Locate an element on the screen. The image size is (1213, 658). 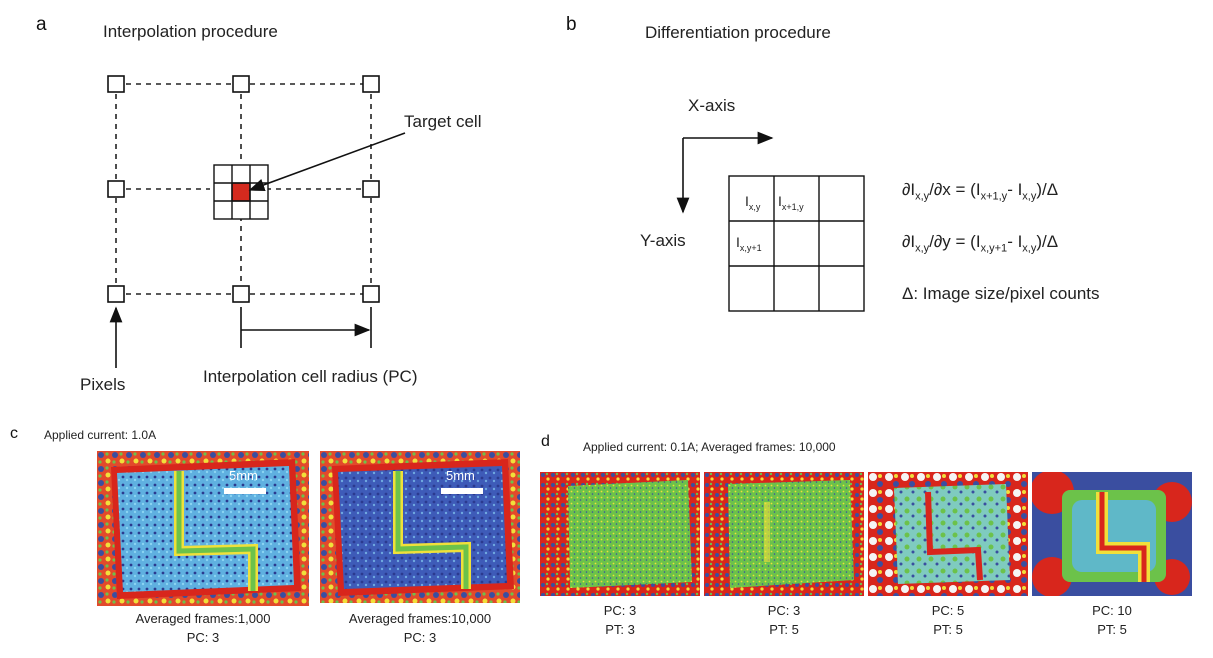
pixel-grid-3x3 is located at coordinates (796, 243).